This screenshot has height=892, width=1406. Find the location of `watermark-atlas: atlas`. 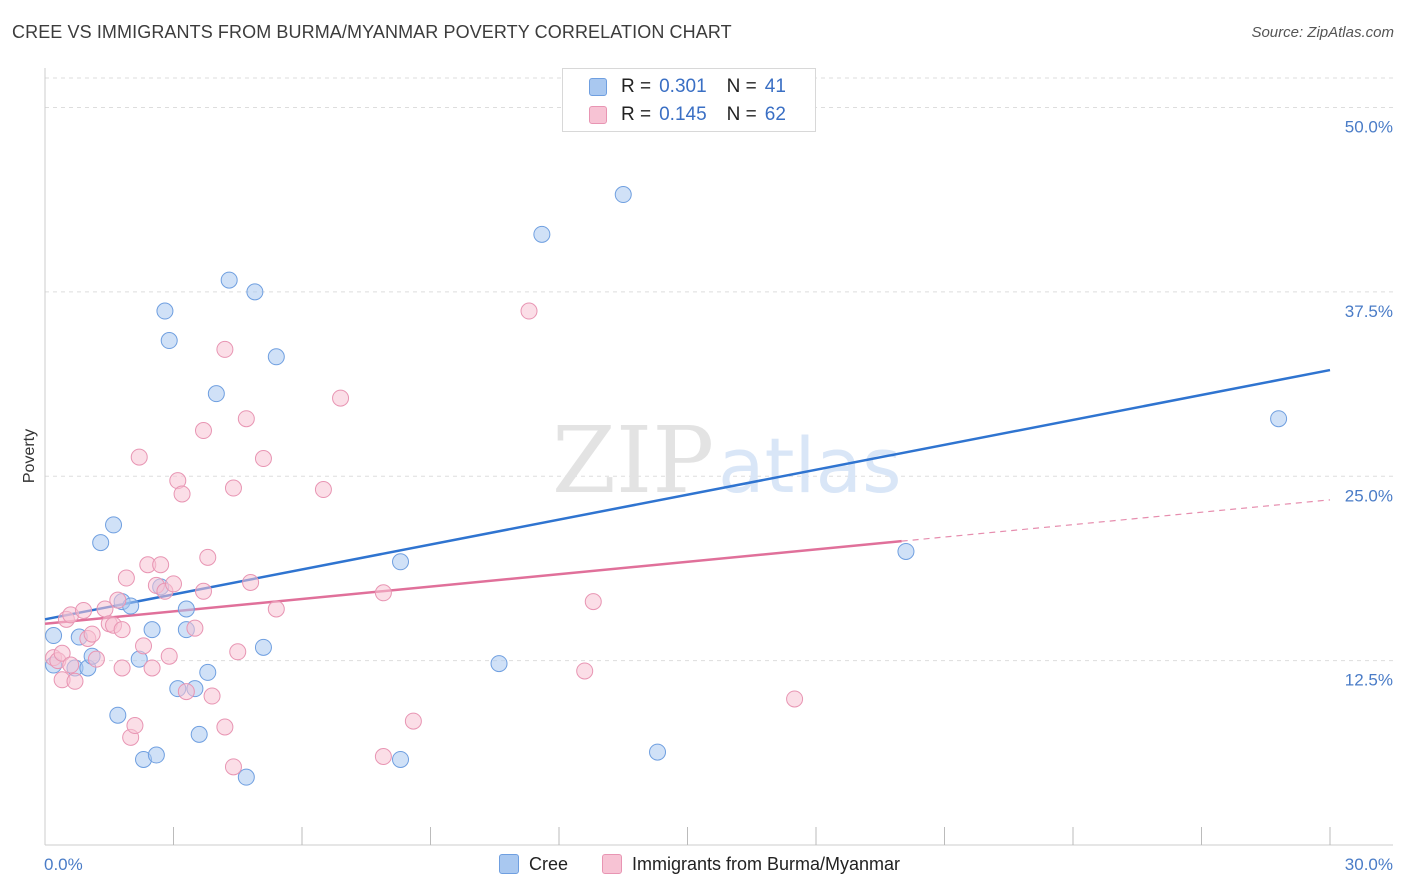

watermark-atlas: atlas is located at coordinates (810, 465).